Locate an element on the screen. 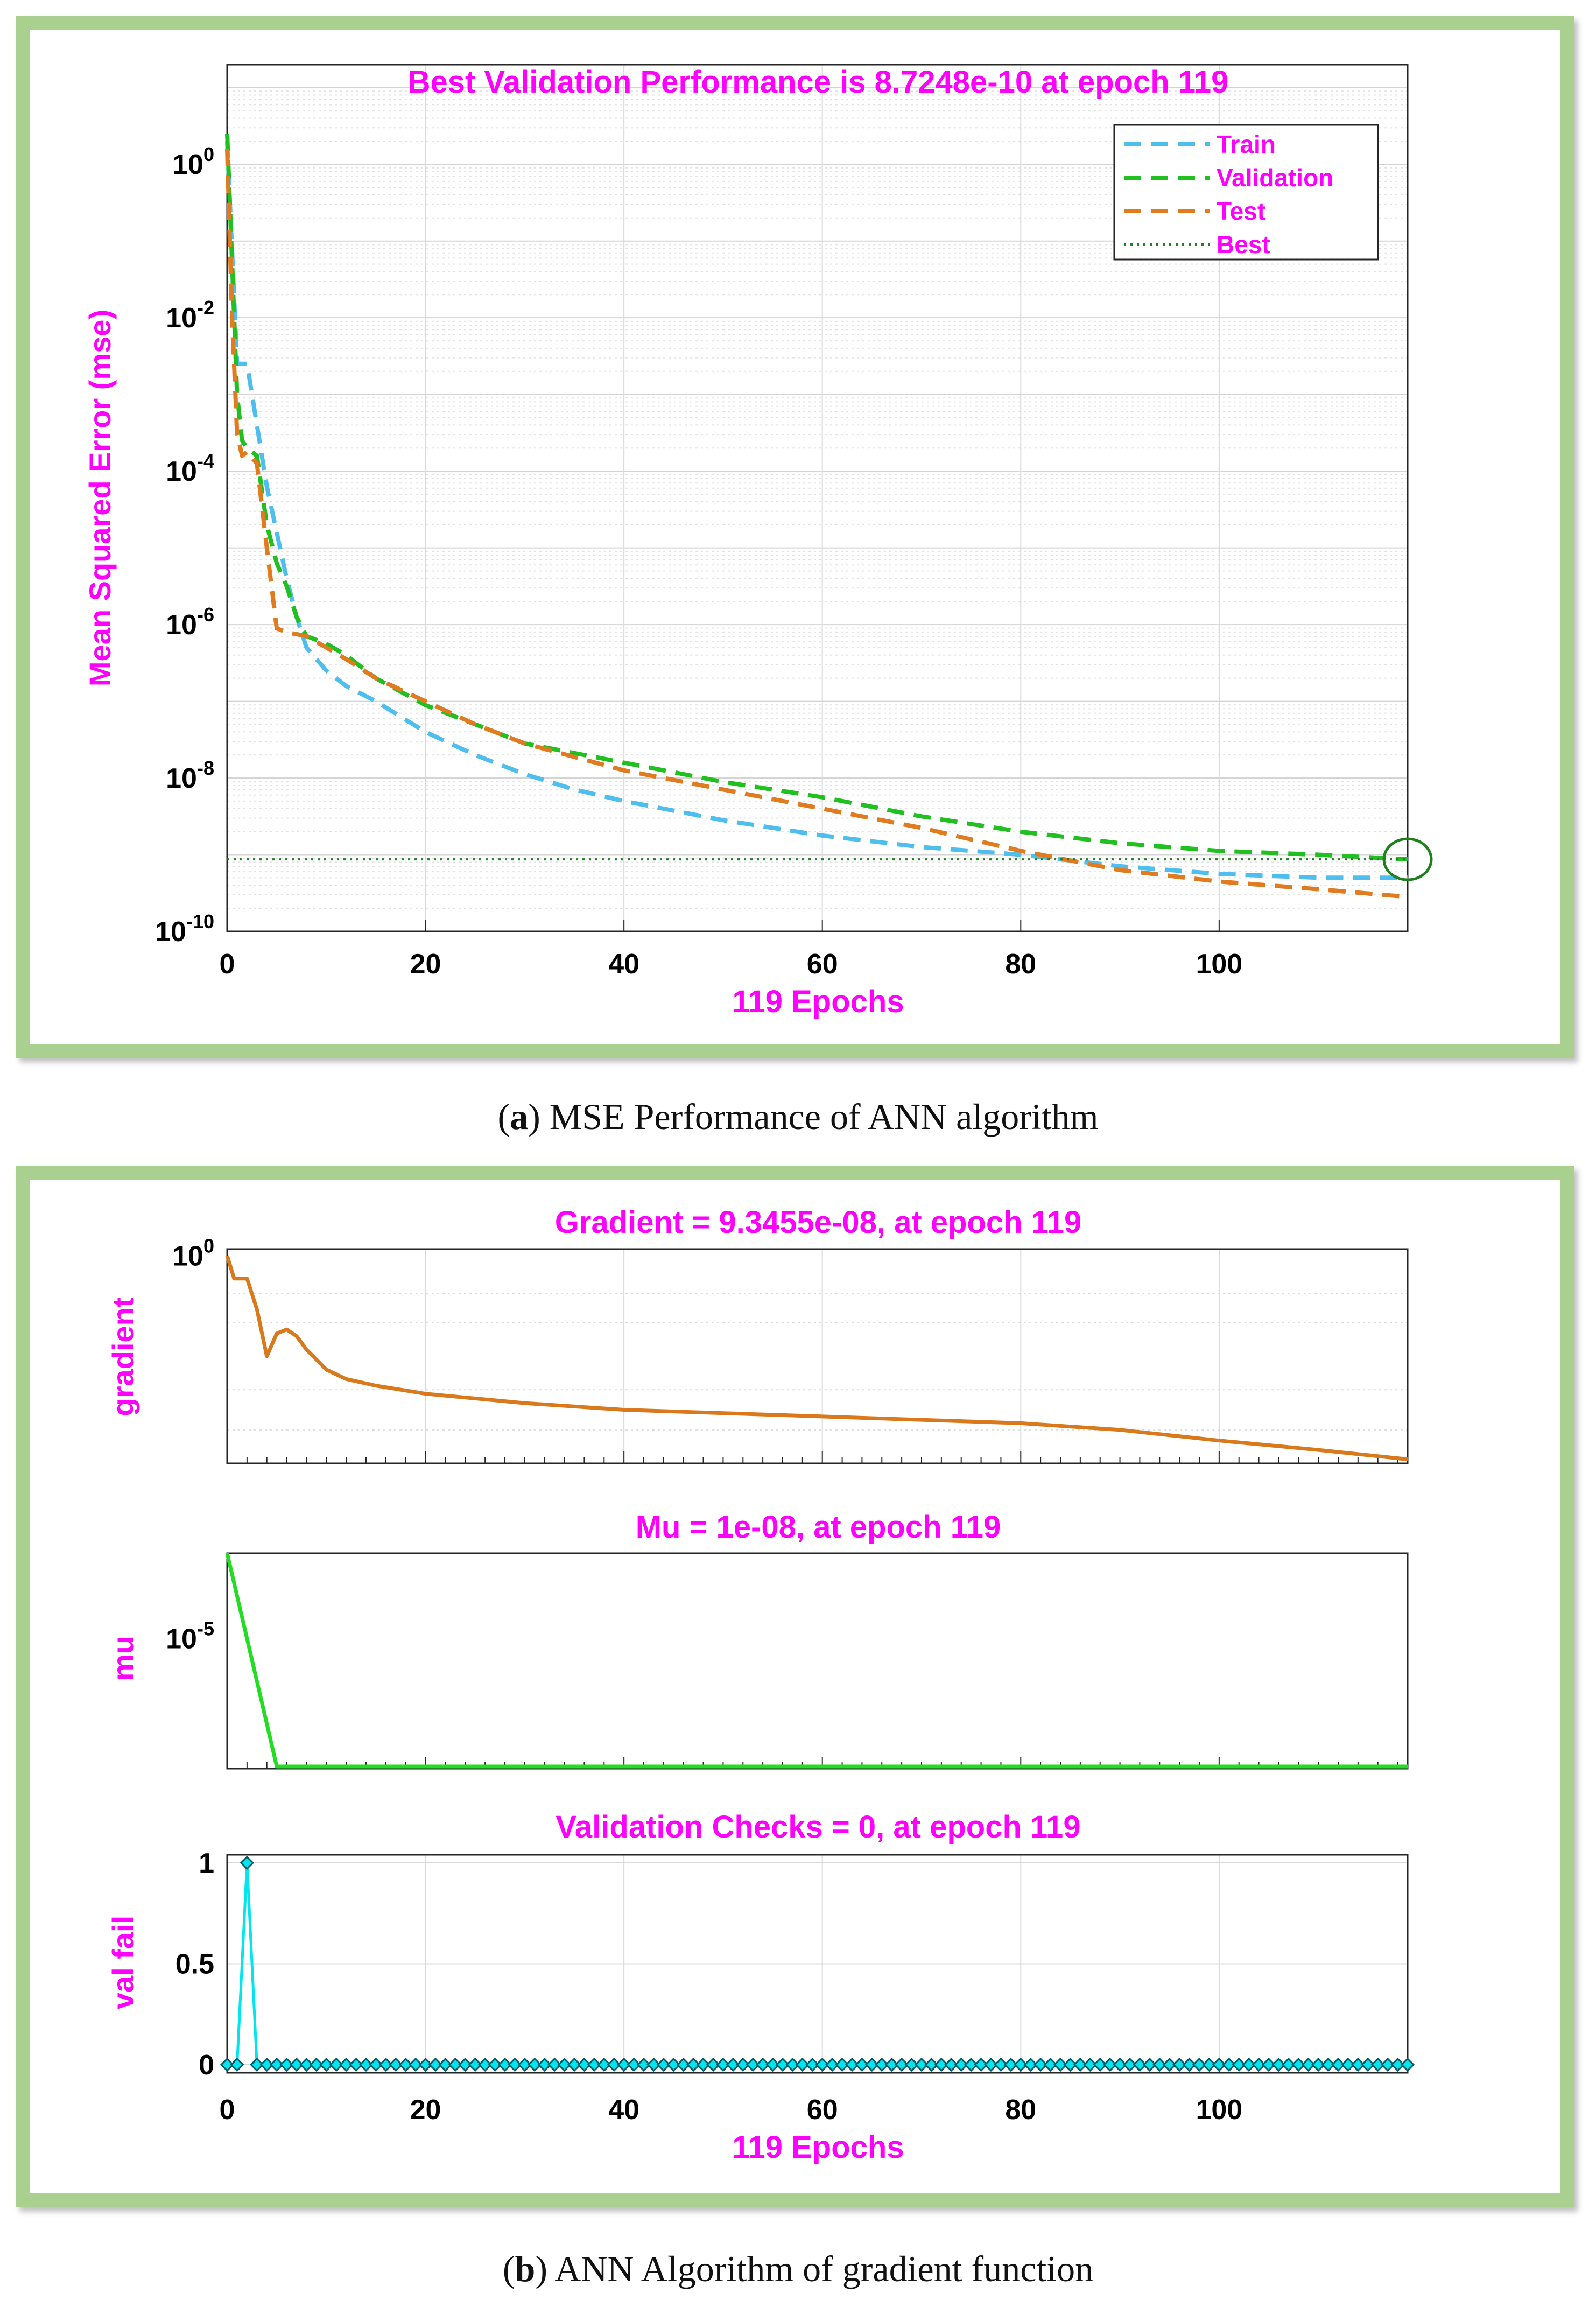 Image resolution: width=1596 pixels, height=2307 pixels. mu-ytick-label: 10-5 is located at coordinates (190, 1636).